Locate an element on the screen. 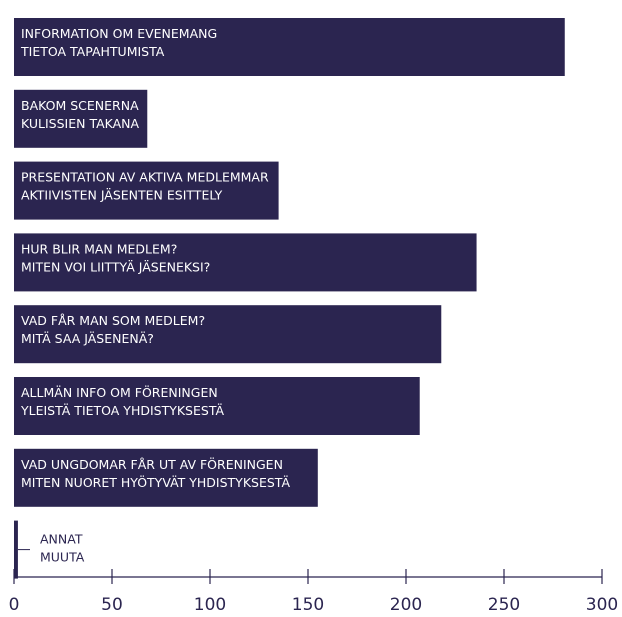  bar-label-7-line-1: MUUTA is located at coordinates (62, 557).